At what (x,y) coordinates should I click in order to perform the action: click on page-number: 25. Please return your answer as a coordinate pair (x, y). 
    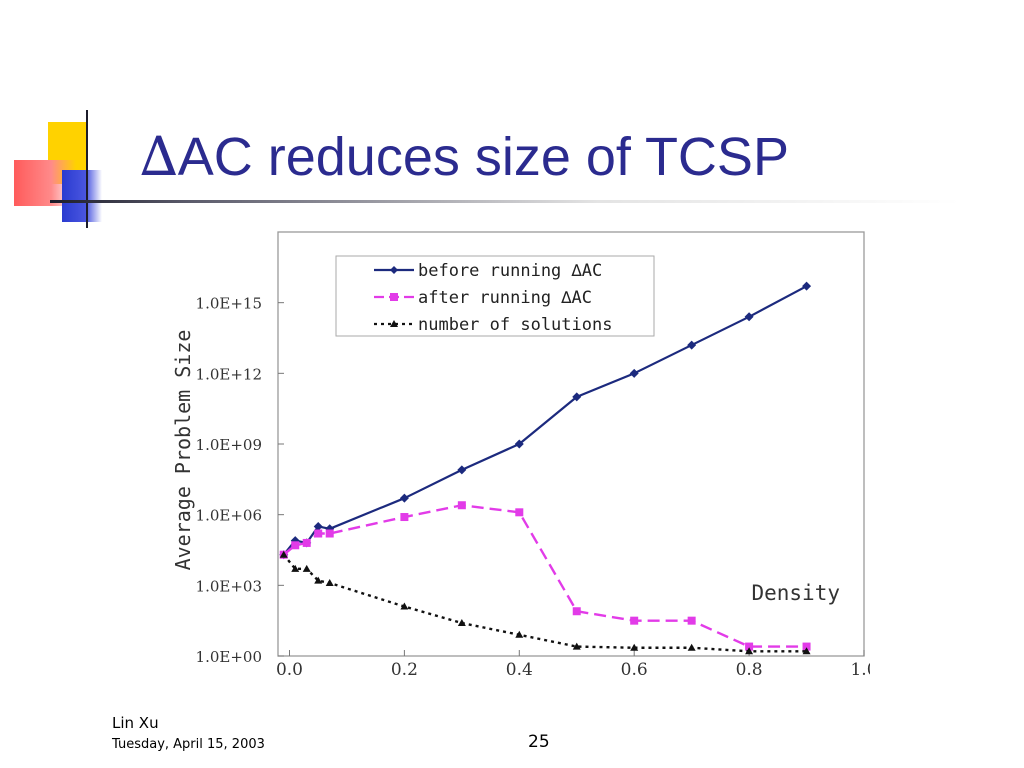
    Looking at the image, I should click on (539, 742).